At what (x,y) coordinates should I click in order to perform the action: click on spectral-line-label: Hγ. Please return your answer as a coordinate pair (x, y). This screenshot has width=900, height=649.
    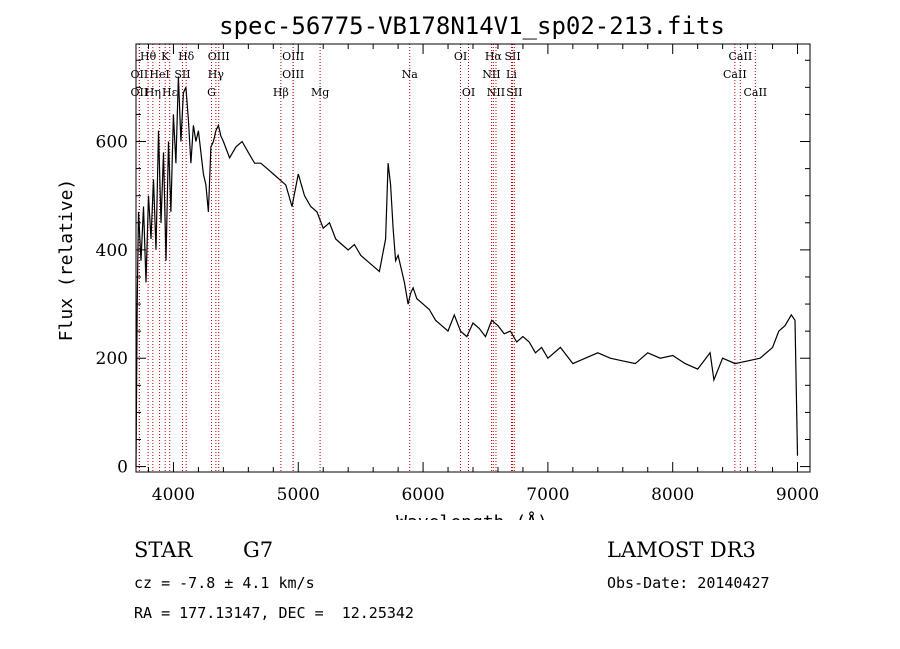
    Looking at the image, I should click on (216, 74).